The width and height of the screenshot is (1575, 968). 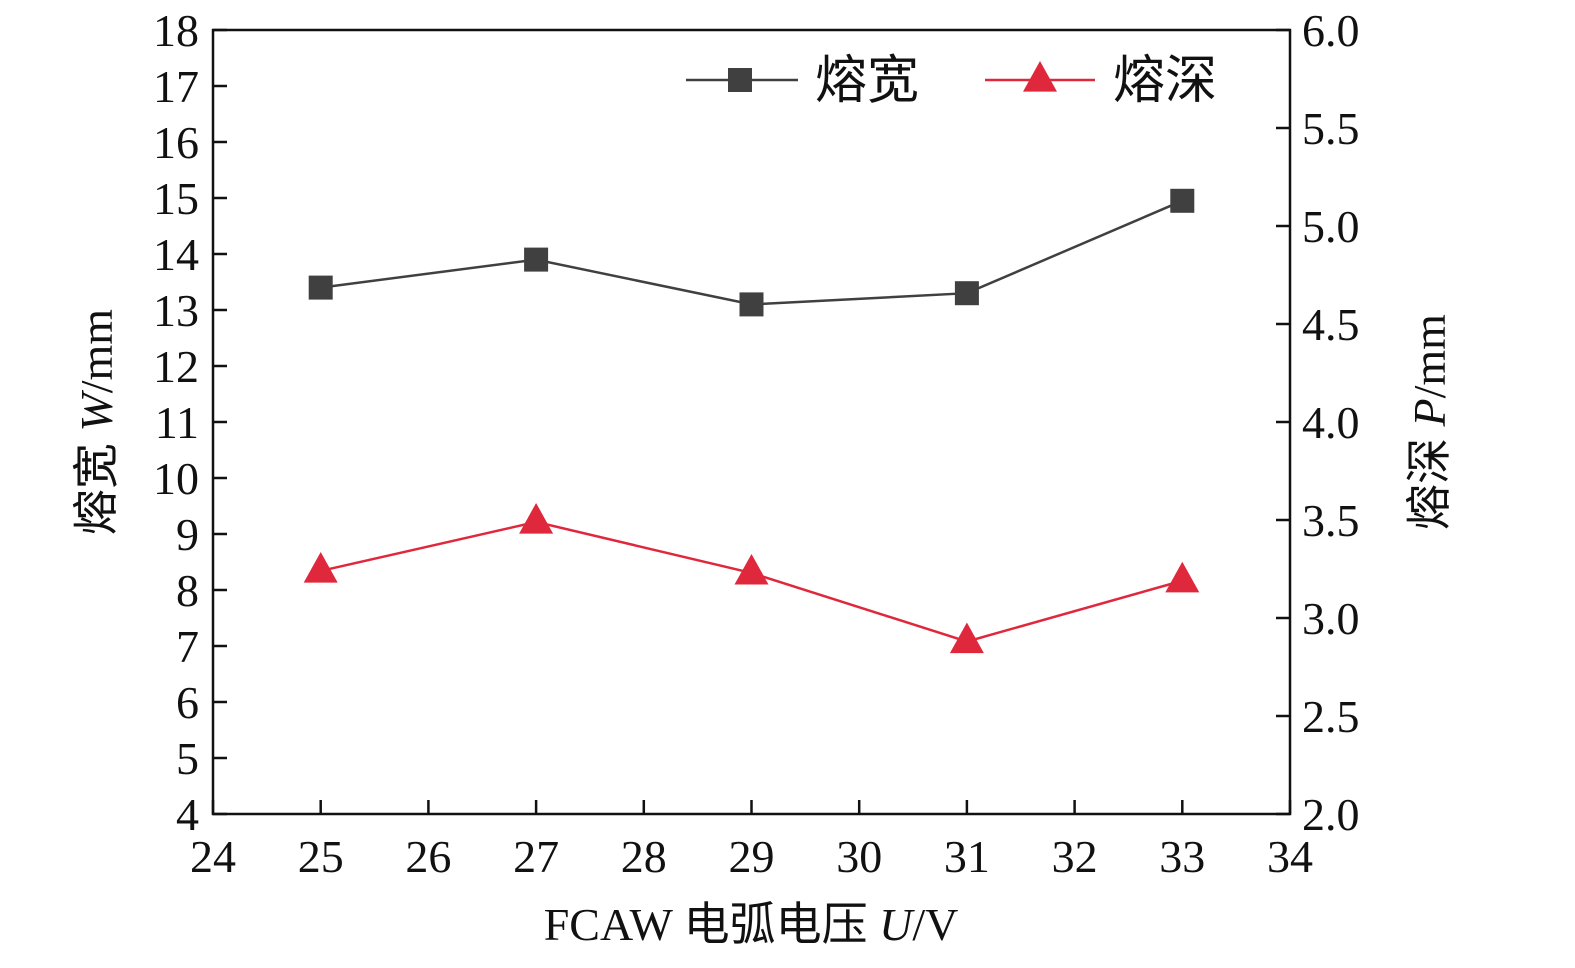 What do you see at coordinates (1331, 618) in the screenshot?
I see `right-y-tick-label: 3.0` at bounding box center [1331, 618].